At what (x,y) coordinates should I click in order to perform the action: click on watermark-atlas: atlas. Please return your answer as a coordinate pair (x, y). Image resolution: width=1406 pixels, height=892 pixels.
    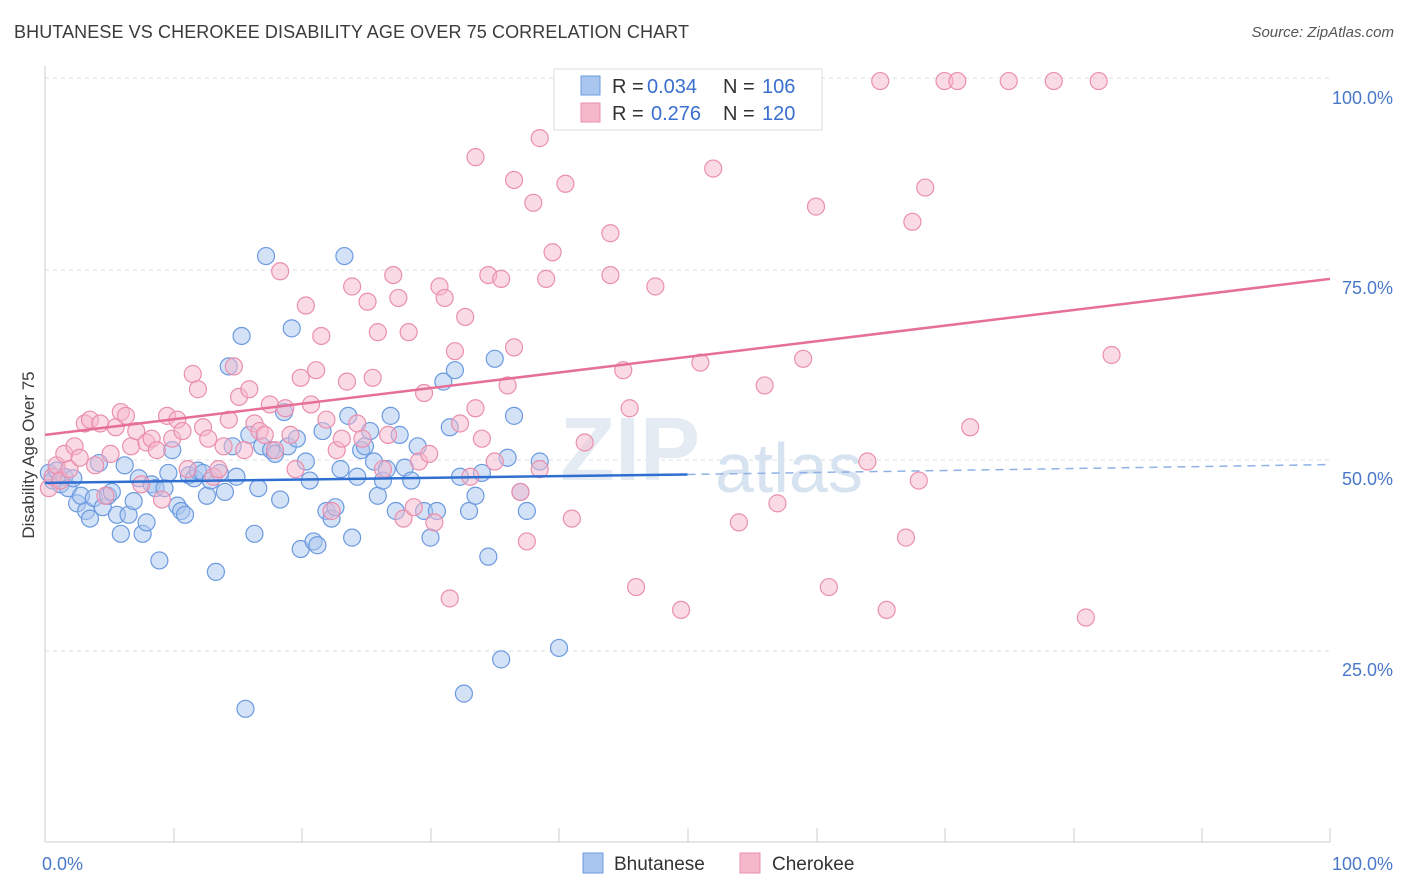
    Looking at the image, I should click on (789, 468).